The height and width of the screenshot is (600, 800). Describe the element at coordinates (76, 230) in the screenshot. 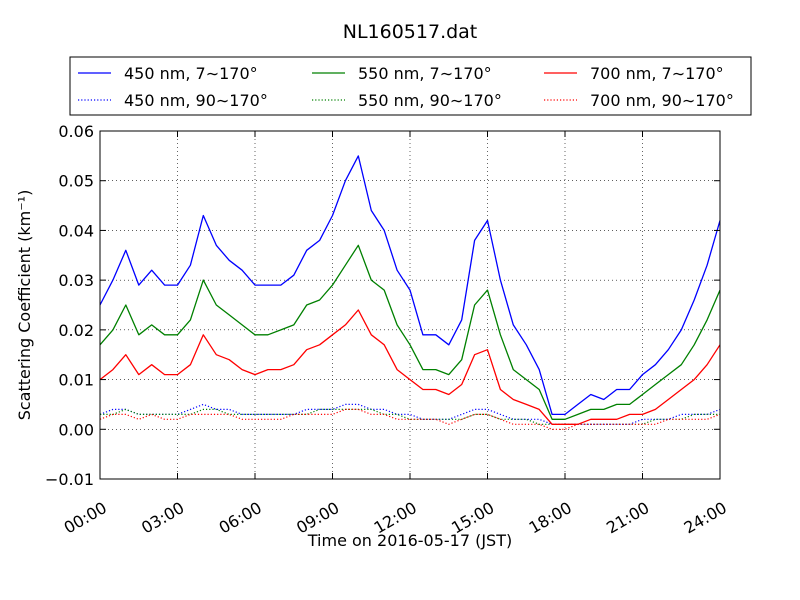

I see `y-tick-label: 0.04` at that location.